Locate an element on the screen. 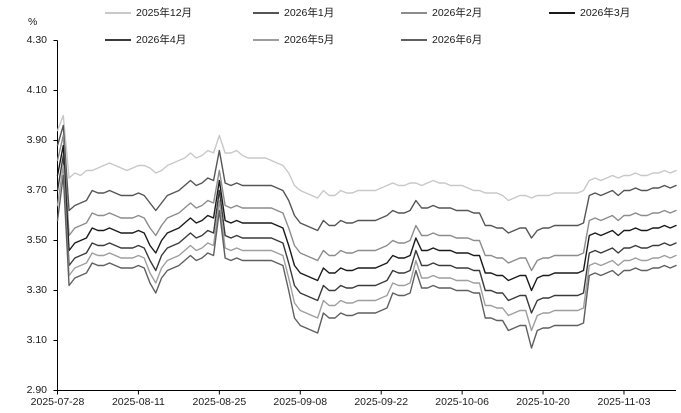 Image resolution: width=681 pixels, height=413 pixels. legend-item-6: 2026年5月 is located at coordinates (293, 40).